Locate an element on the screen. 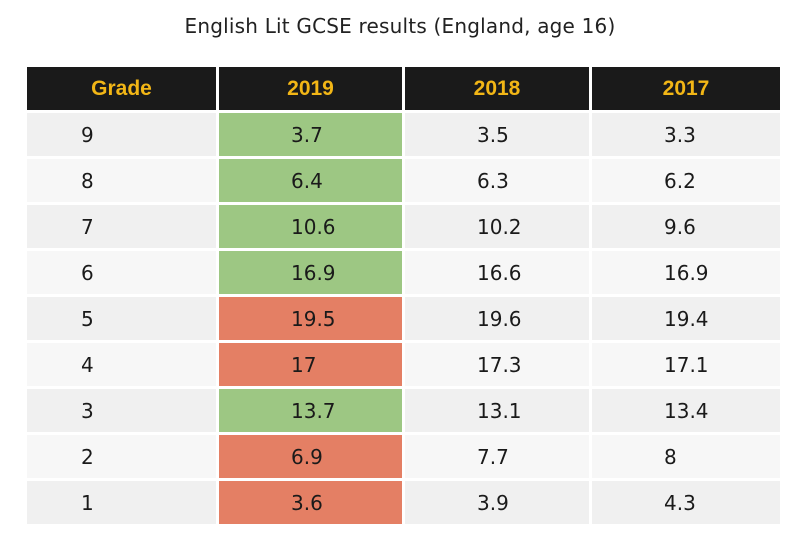 The height and width of the screenshot is (554, 800). value-2018-cell: 16.6 is located at coordinates (497, 272).